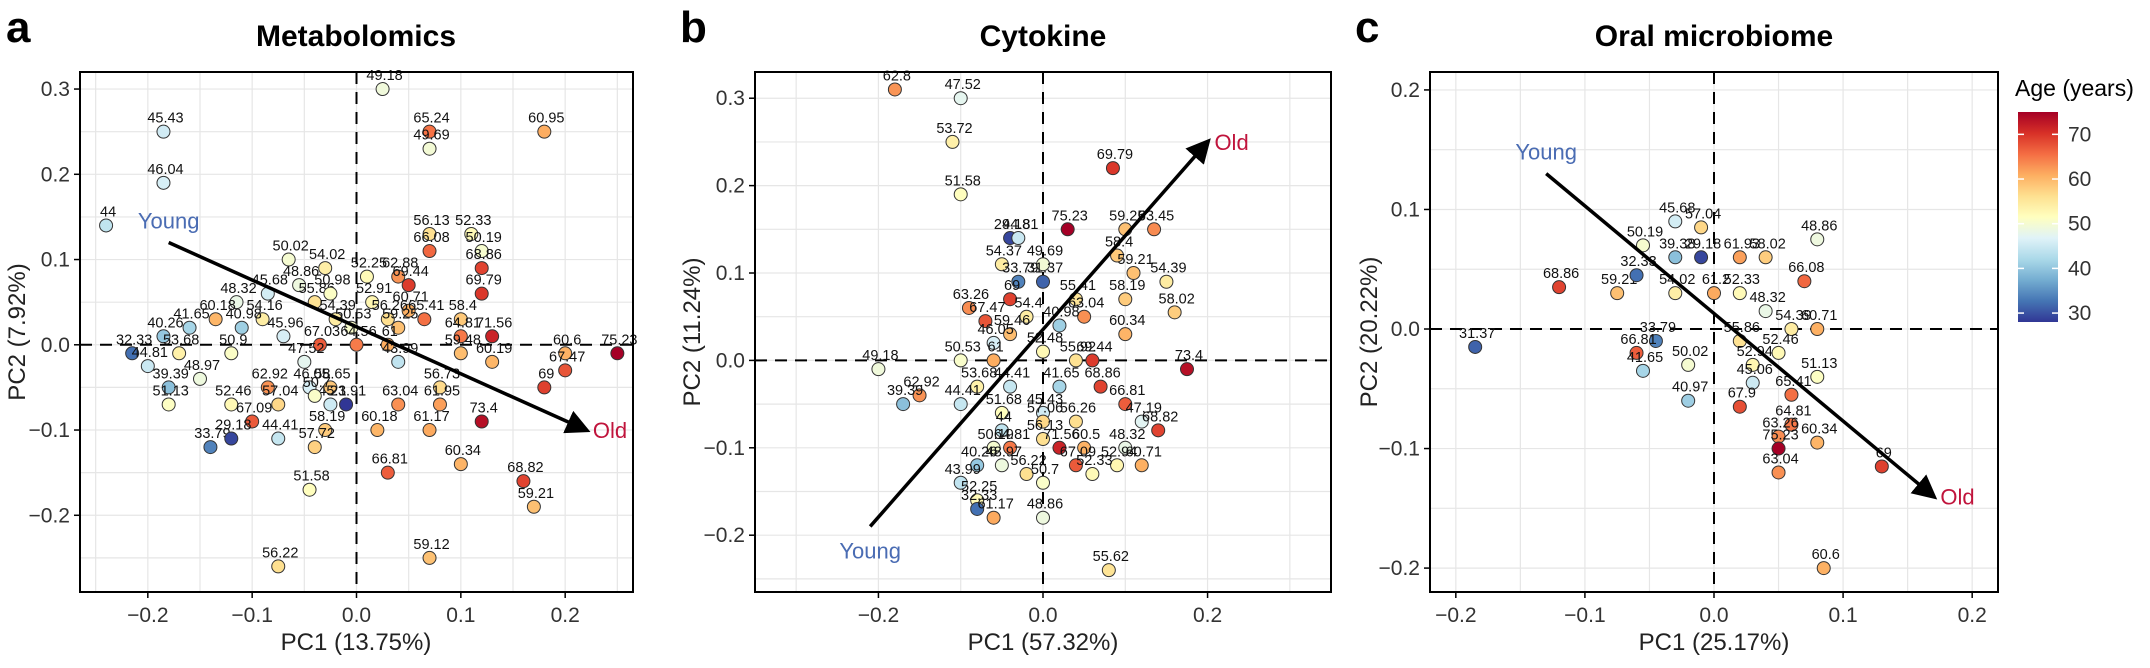  Describe the element at coordinates (1755, 370) in the screenshot. I see `point-age-label: 45.06` at that location.